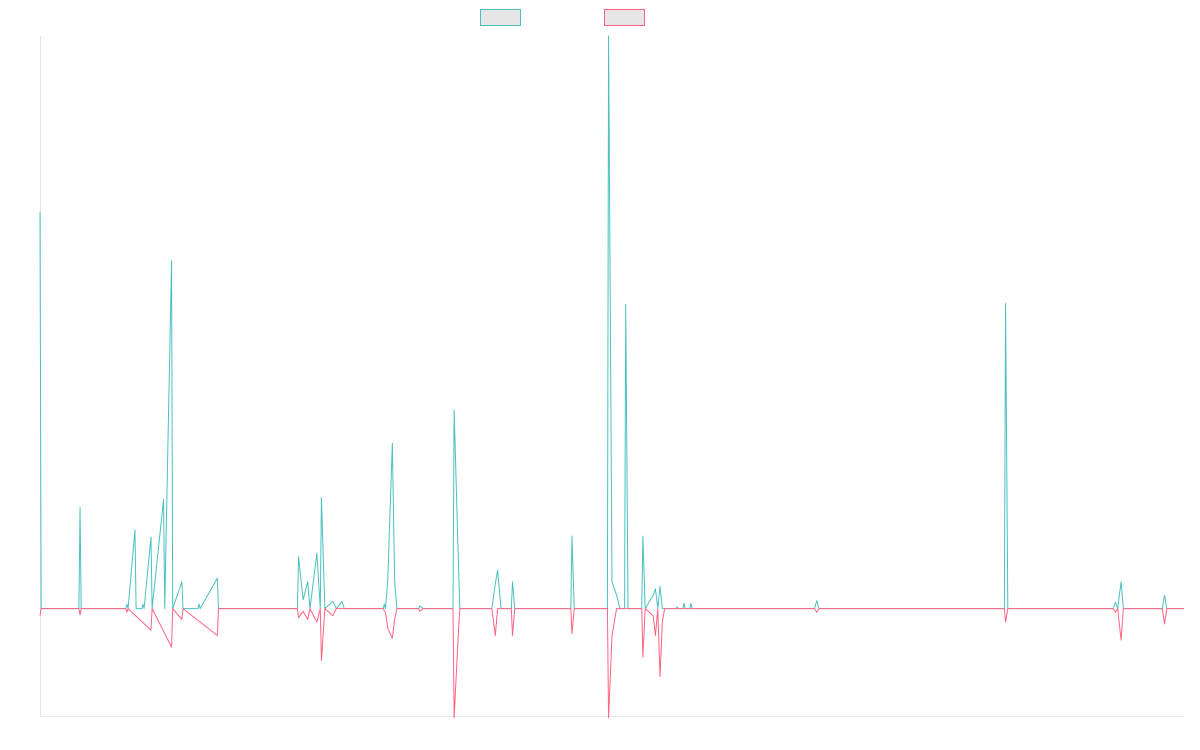 The image size is (1200, 750). I want to click on chart-legend, so click(562, 17).